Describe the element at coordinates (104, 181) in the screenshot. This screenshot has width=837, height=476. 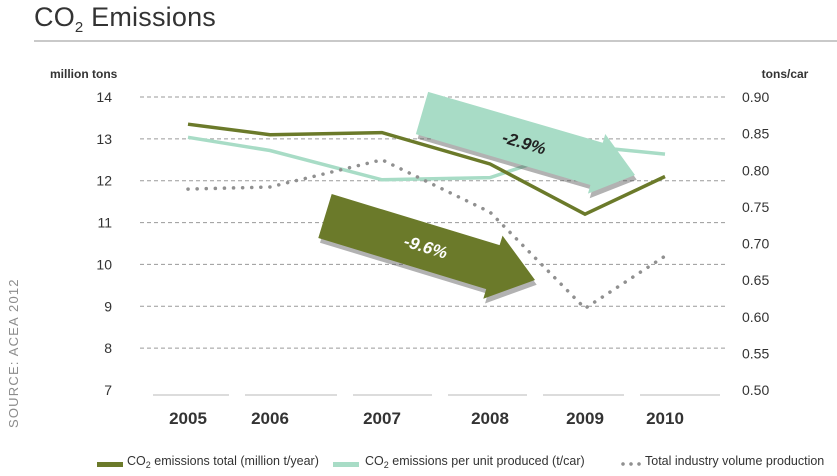
I see `y-left-tick: 12` at that location.